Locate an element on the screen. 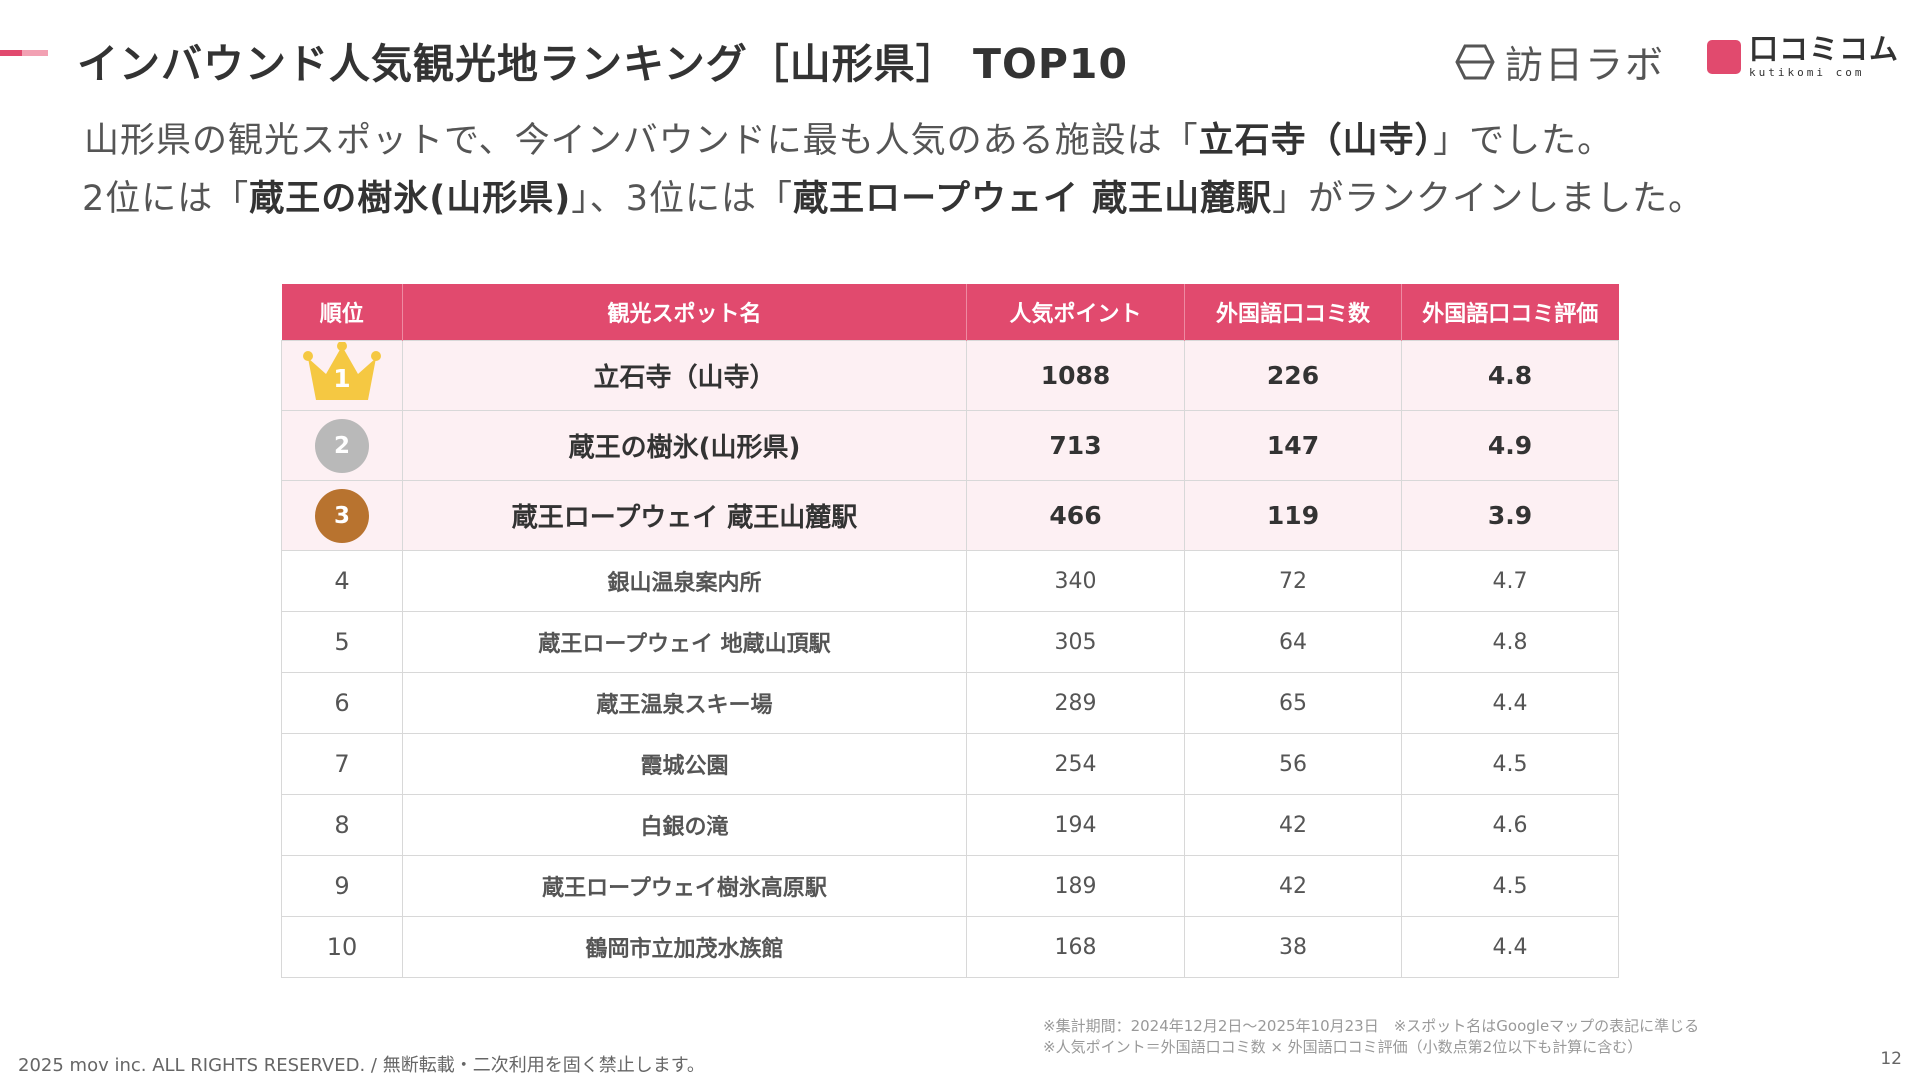  rank-cell: 1 is located at coordinates (342, 375).